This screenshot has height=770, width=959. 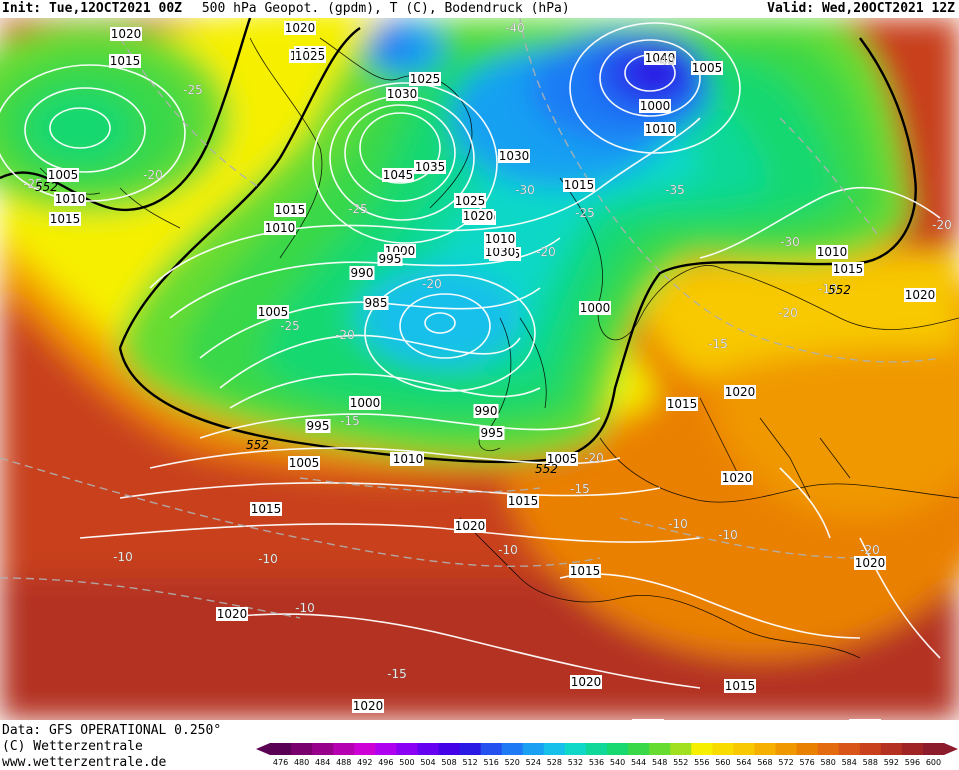 What do you see at coordinates (723, 762) in the screenshot?
I see `colorbar-tick-label: 560` at bounding box center [723, 762].